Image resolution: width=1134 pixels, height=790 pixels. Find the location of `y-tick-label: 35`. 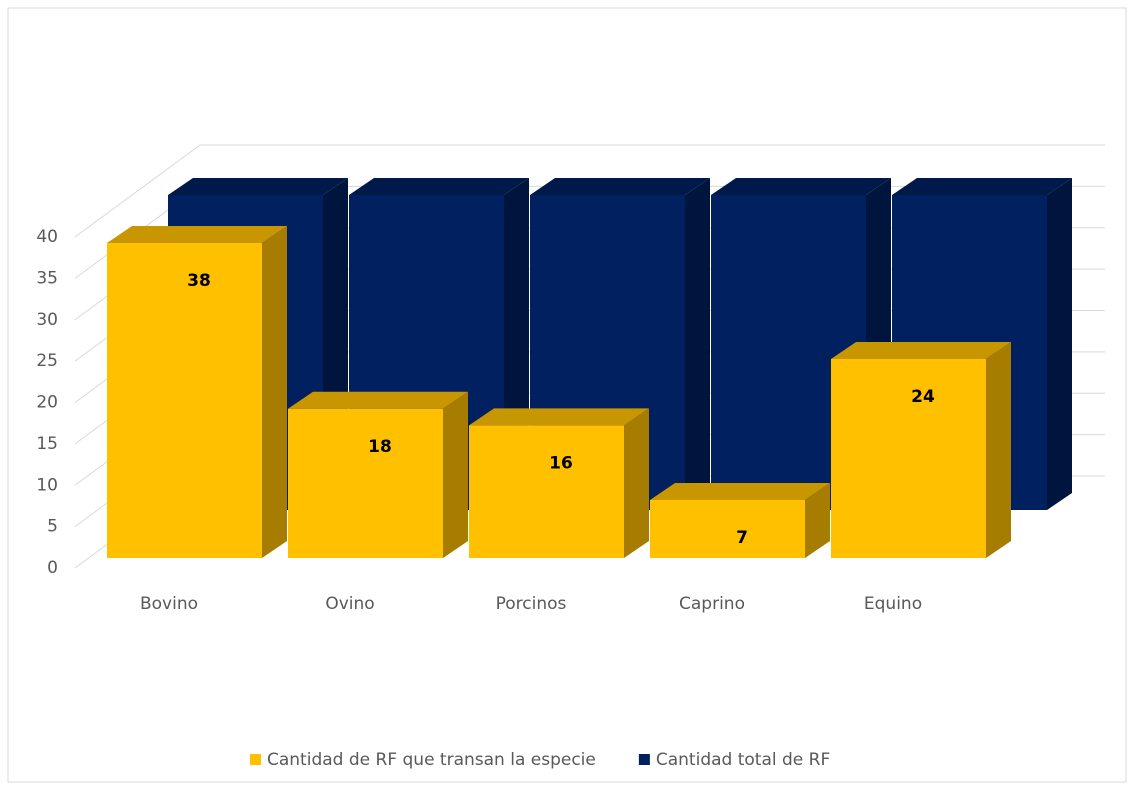

y-tick-label: 35 is located at coordinates (47, 278).